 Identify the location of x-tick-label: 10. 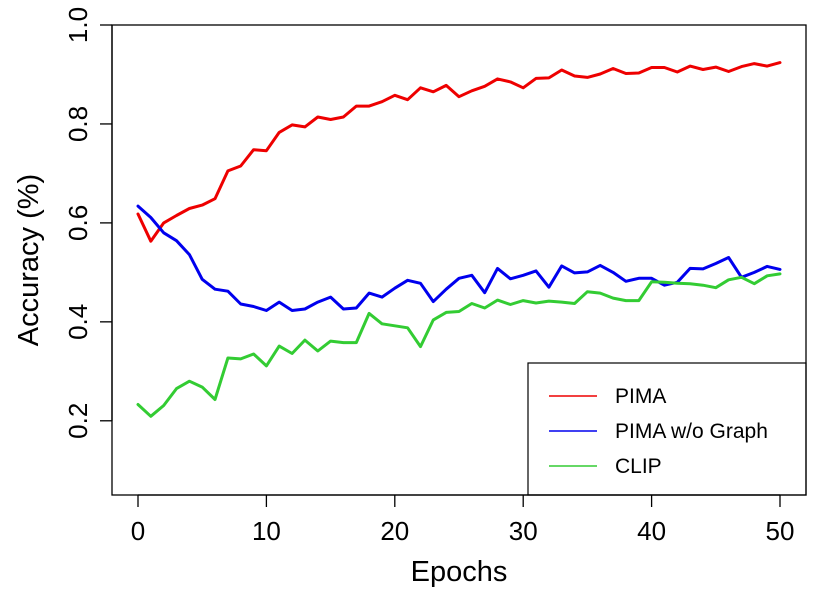
(266, 531).